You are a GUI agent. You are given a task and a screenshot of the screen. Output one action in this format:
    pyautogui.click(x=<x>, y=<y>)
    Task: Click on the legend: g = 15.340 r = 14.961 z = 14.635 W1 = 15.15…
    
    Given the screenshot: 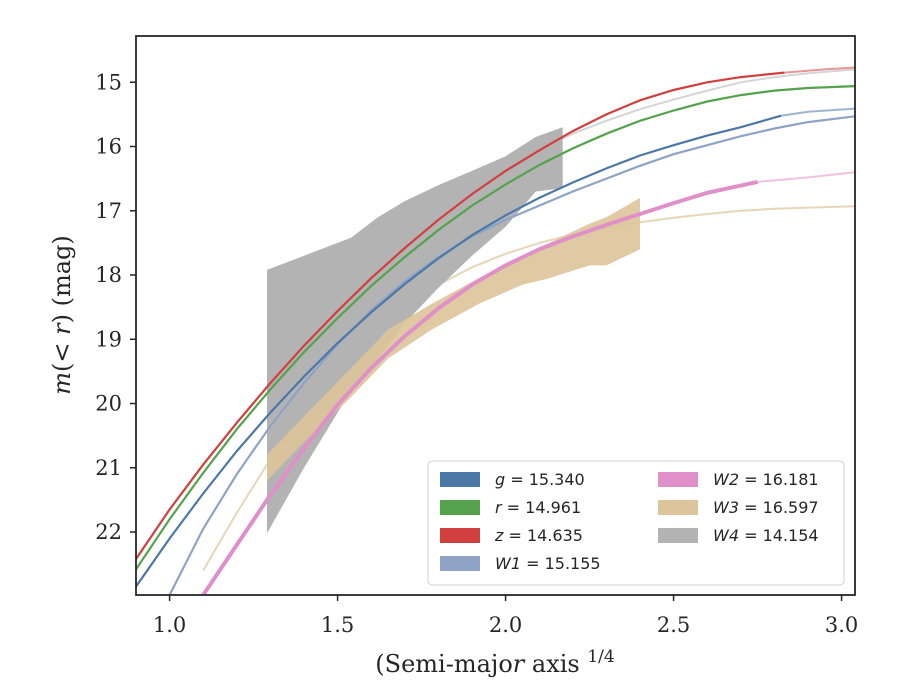 What is the action you would take?
    pyautogui.click(x=636, y=523)
    